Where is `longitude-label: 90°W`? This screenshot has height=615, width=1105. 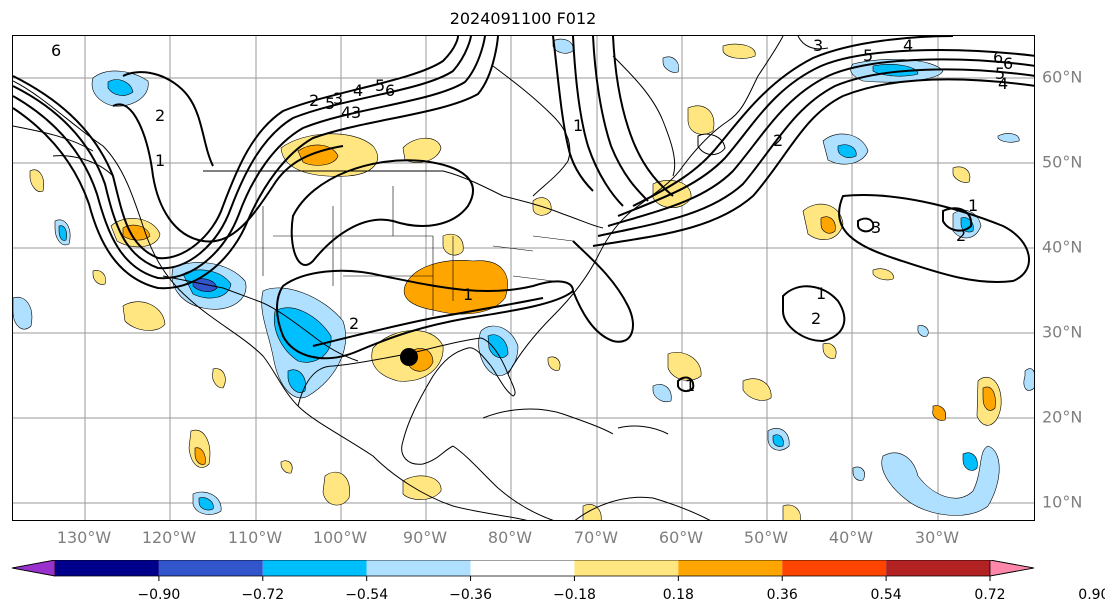 longitude-label: 90°W is located at coordinates (425, 537).